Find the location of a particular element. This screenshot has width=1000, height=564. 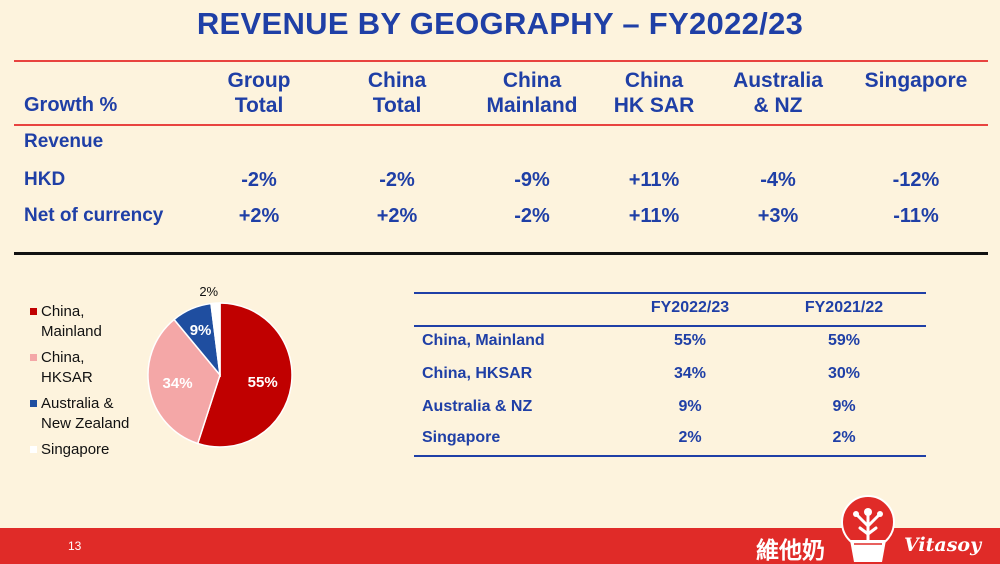

logo-english-text: Vitasoy is located at coordinates (943, 545).